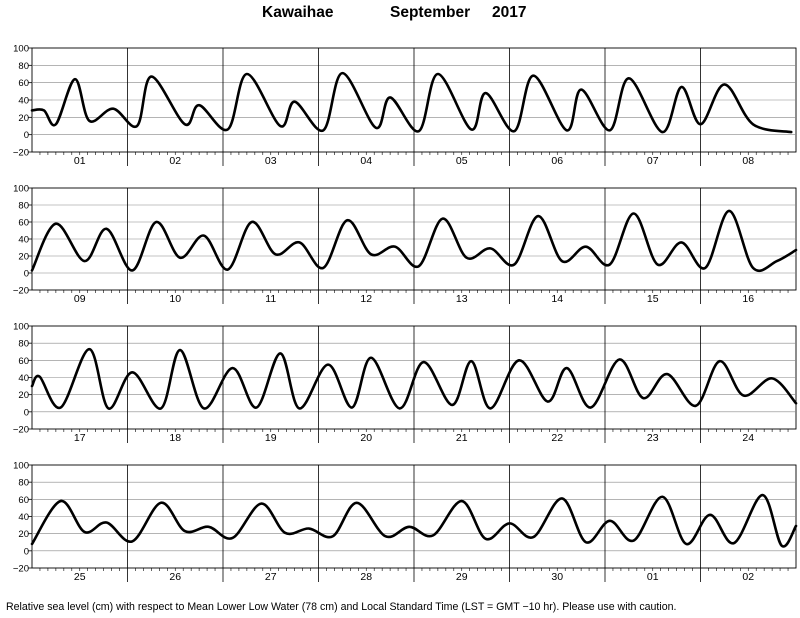 The image size is (800, 618). I want to click on day-label: 04, so click(366, 161).